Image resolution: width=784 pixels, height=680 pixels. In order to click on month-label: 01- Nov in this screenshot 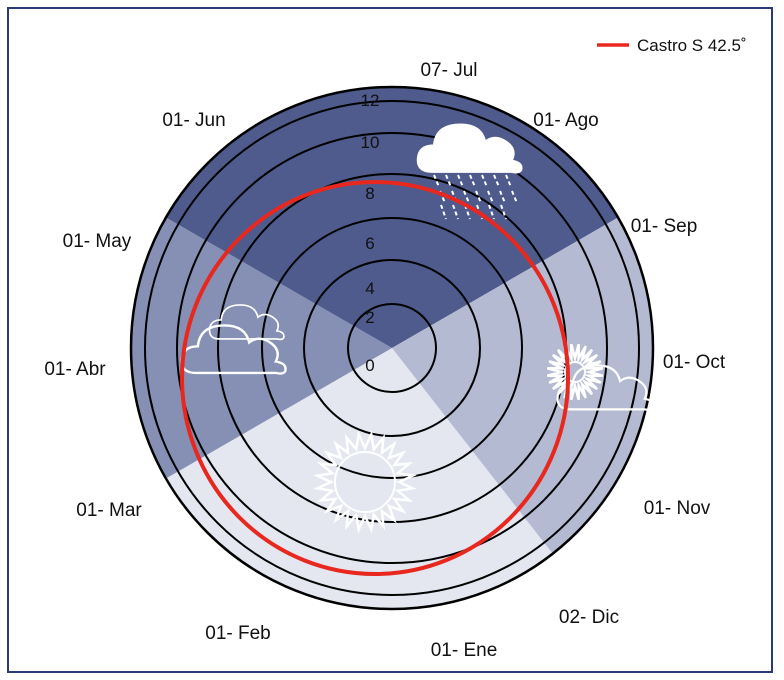, I will do `click(677, 508)`.